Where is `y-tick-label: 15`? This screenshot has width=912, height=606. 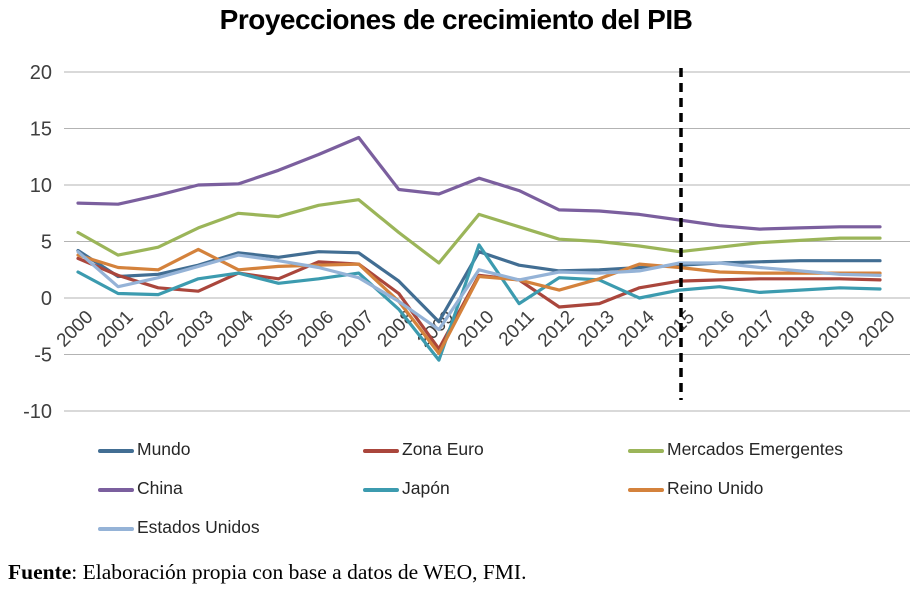
y-tick-label: 15 is located at coordinates (41, 130).